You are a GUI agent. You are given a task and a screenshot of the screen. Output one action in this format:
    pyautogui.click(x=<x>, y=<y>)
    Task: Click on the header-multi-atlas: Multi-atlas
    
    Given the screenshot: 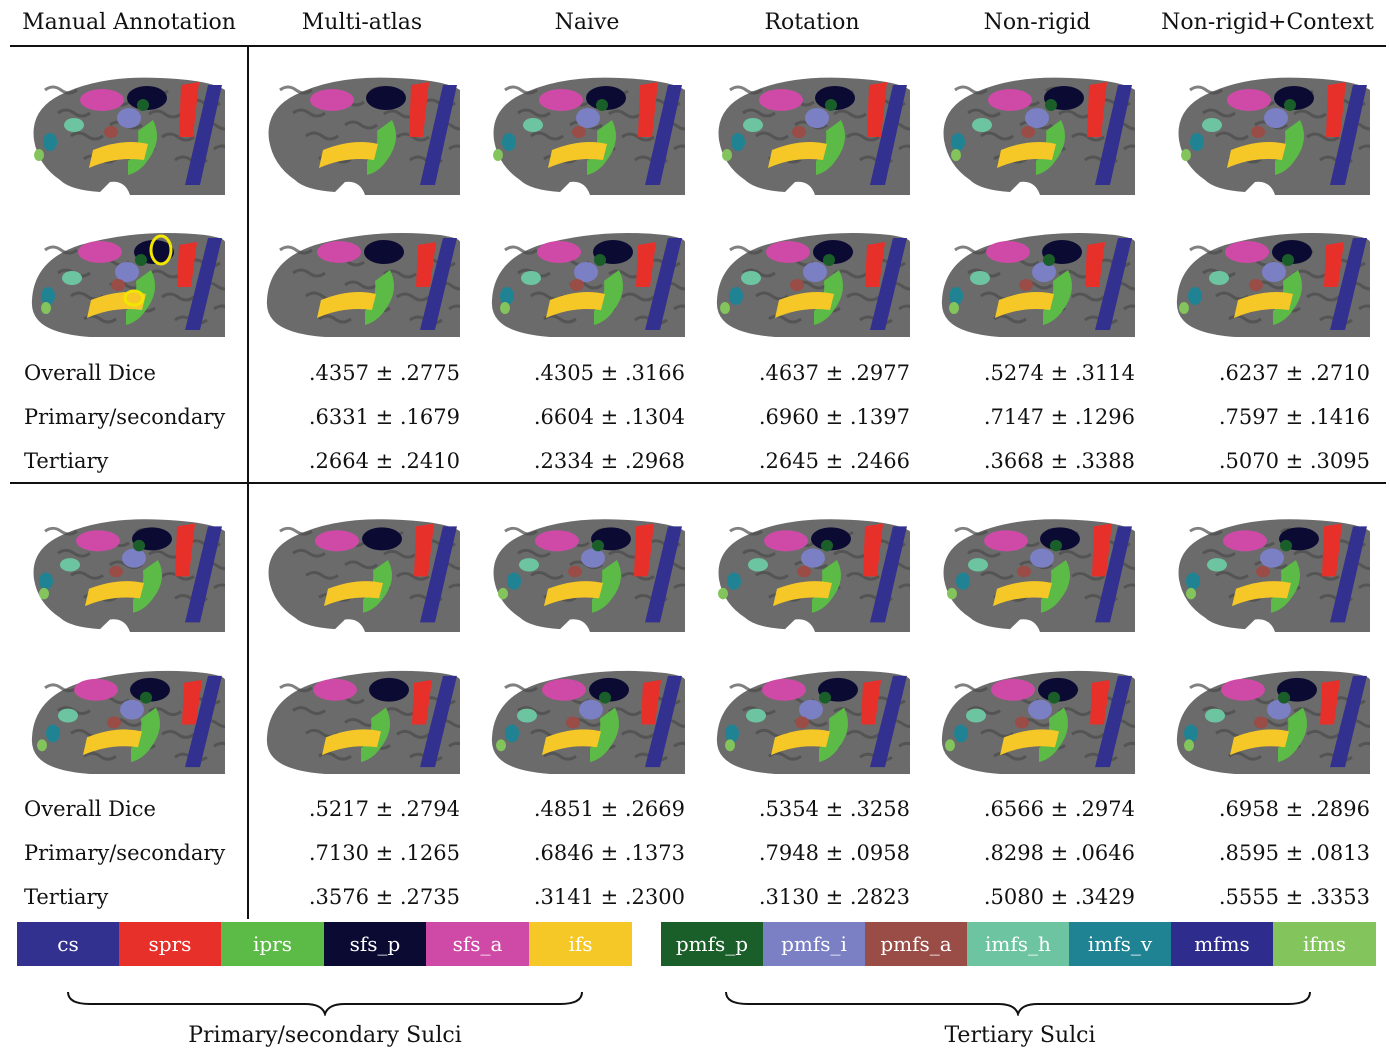 What is the action you would take?
    pyautogui.click(x=362, y=22)
    